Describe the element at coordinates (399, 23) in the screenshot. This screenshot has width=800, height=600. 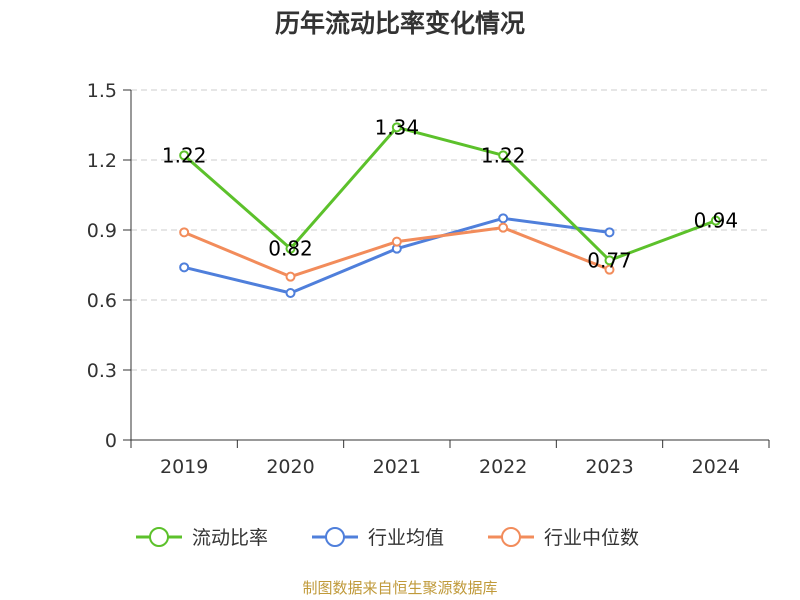
I see `chart-title: 历年流动比率变化情况` at that location.